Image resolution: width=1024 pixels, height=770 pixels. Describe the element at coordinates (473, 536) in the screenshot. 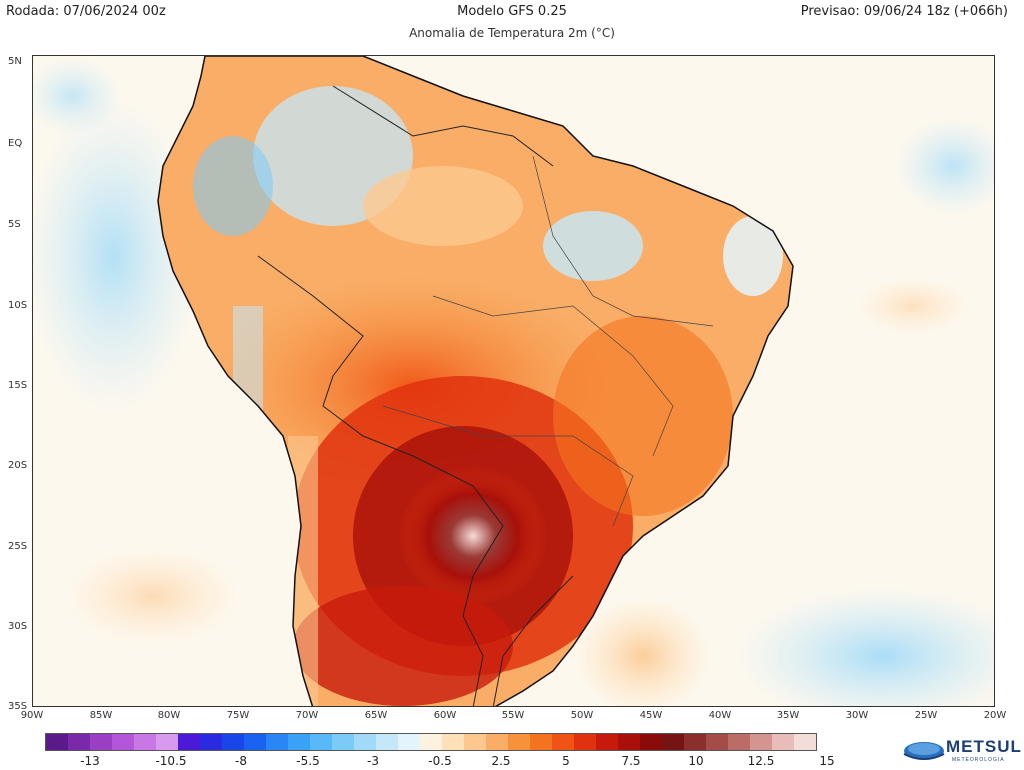

I see `max-anomaly-core` at that location.